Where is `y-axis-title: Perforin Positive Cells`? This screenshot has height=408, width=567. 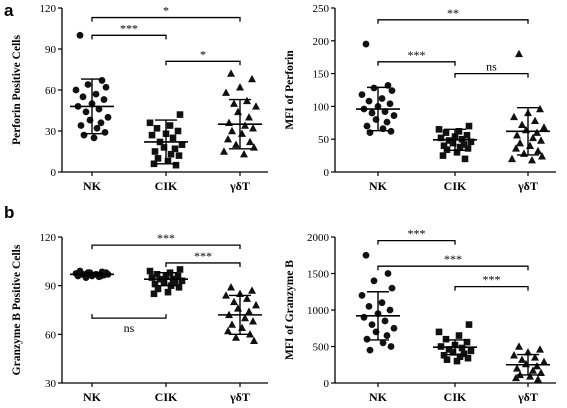 y-axis-title: Perforin Positive Cells is located at coordinates (17, 90).